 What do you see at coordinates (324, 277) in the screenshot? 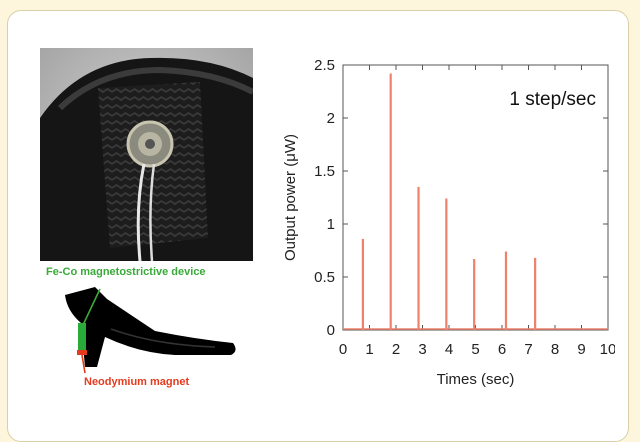
I see `y-tick-label: 0.5` at bounding box center [324, 277].